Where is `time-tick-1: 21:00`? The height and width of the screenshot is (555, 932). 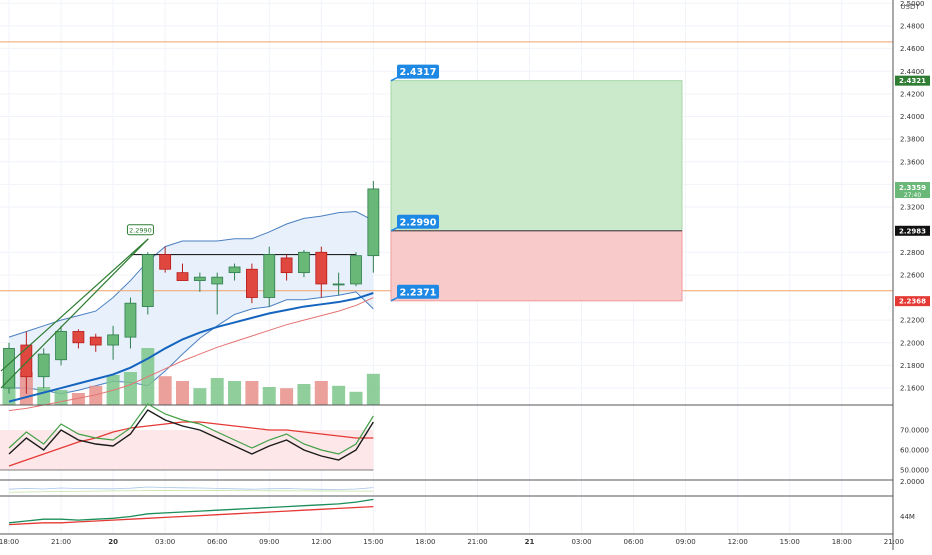
time-tick-1: 21:00 is located at coordinates (61, 542).